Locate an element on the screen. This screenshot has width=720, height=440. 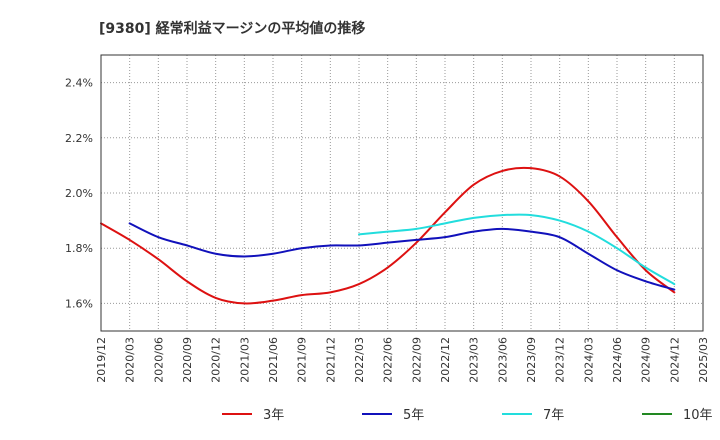
legend-label: 10年 is located at coordinates (698, 415).